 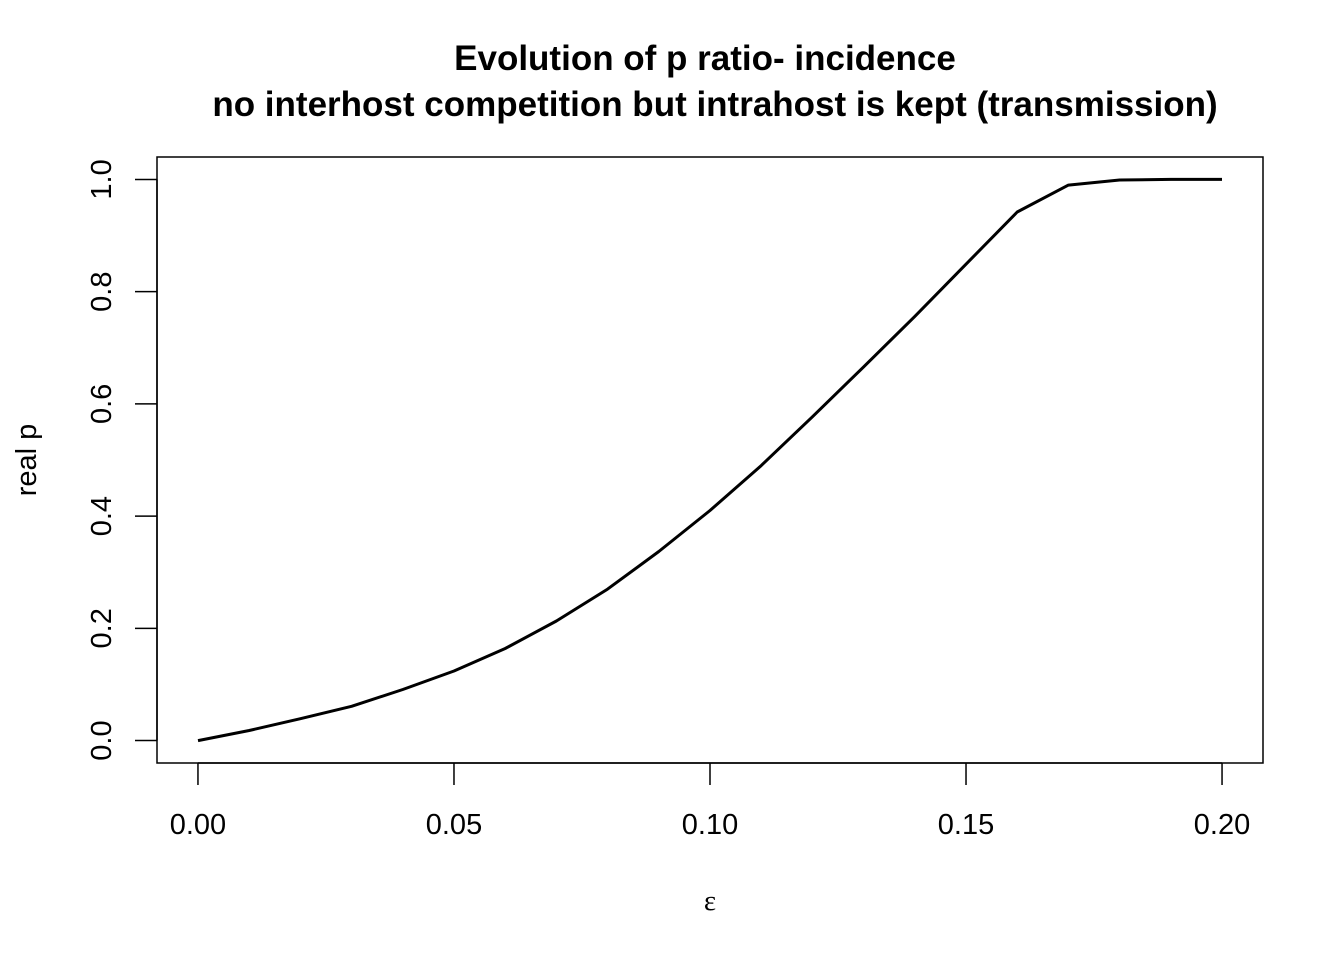 What do you see at coordinates (966, 825) in the screenshot?
I see `x-tick-label: 0.15` at bounding box center [966, 825].